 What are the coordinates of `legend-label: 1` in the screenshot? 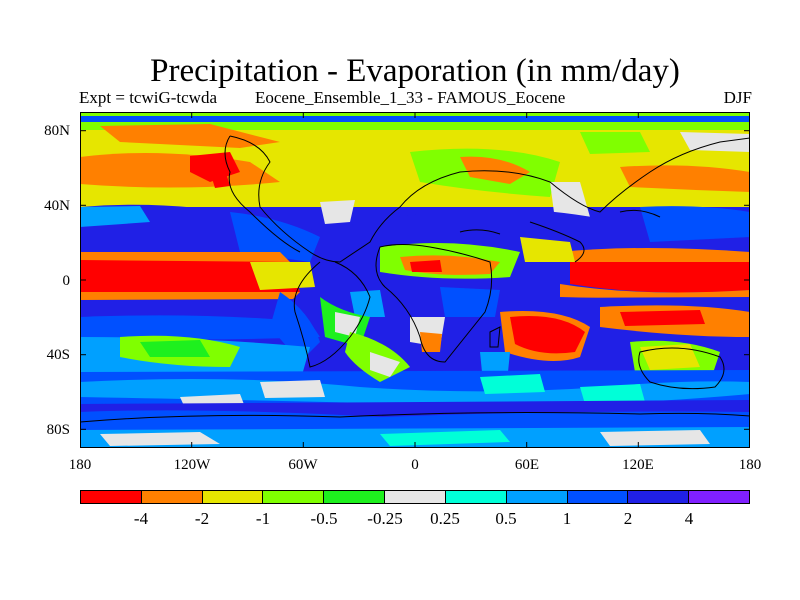 It's located at (567, 518).